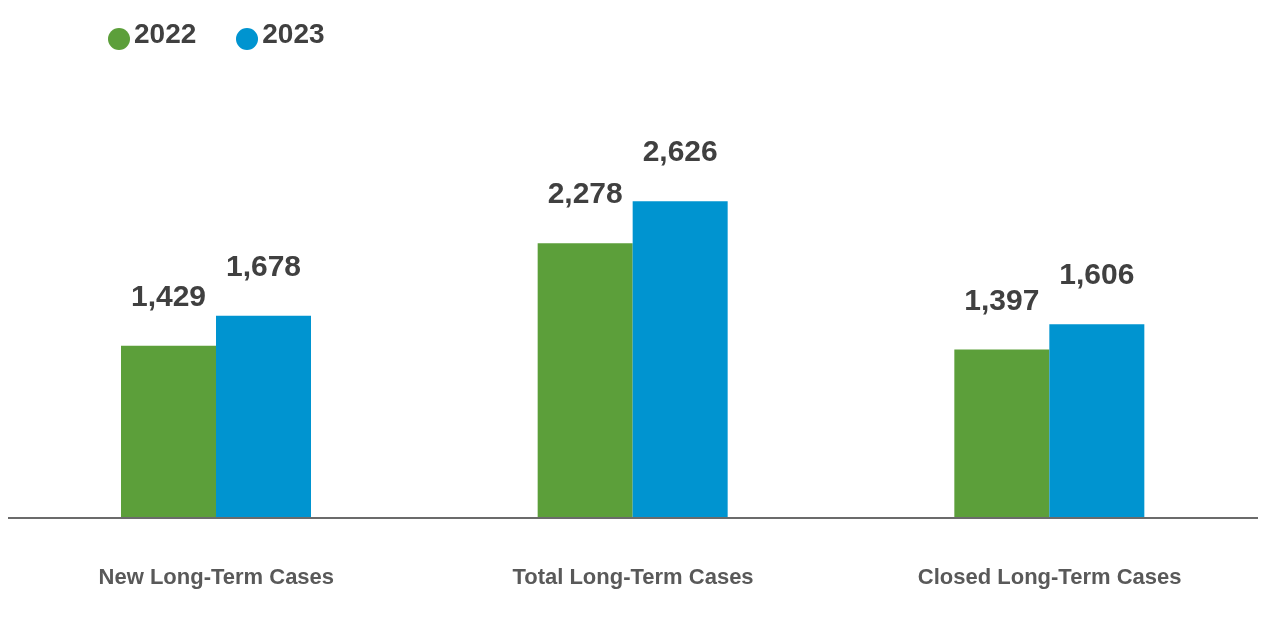 The height and width of the screenshot is (621, 1281). What do you see at coordinates (293, 33) in the screenshot?
I see `legend-label: 2023` at bounding box center [293, 33].